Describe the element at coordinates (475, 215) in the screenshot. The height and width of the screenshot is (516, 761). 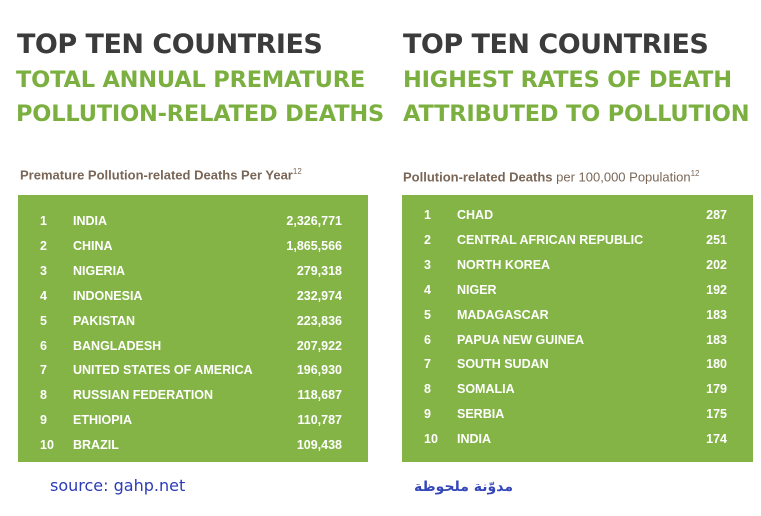
I see `country: CHAD` at that location.